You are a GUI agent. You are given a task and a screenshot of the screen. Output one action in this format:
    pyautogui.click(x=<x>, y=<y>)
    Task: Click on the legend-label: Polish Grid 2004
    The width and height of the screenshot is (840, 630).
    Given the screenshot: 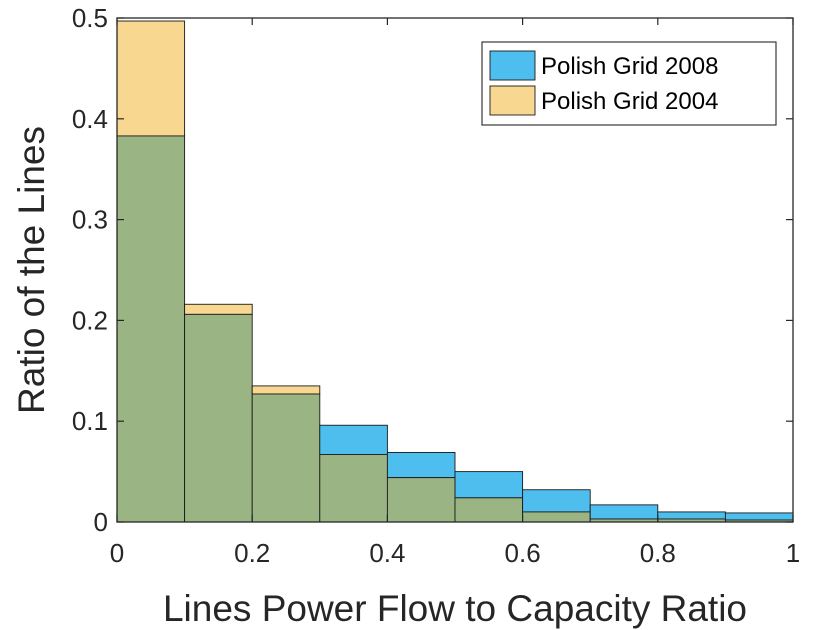 What is the action you would take?
    pyautogui.click(x=629, y=101)
    